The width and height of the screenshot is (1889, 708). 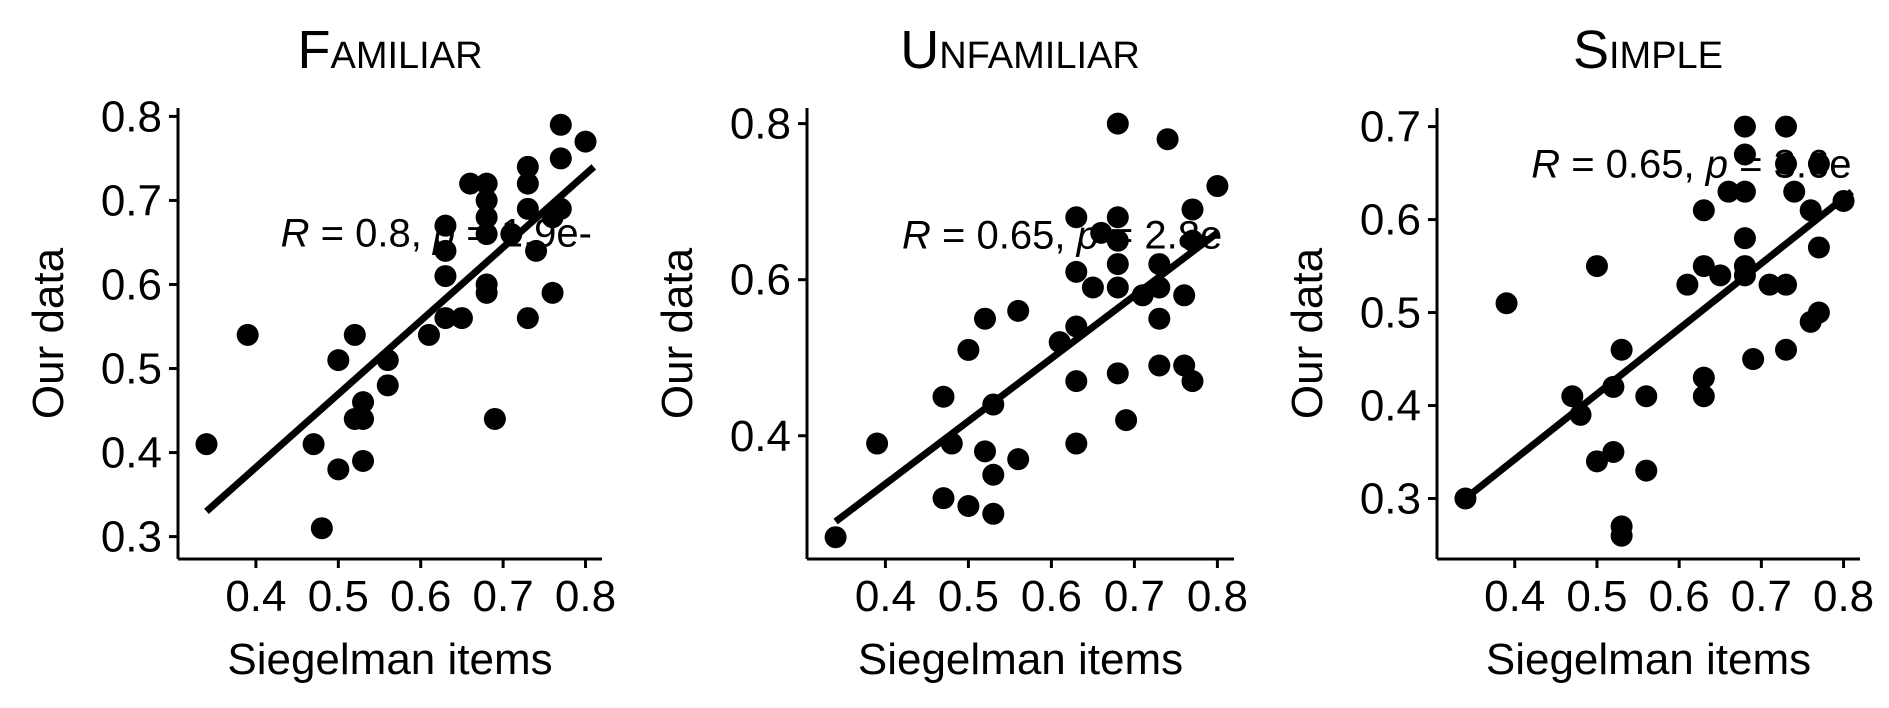 I want to click on x-tick-label: 0.6, so click(x=1051, y=596).